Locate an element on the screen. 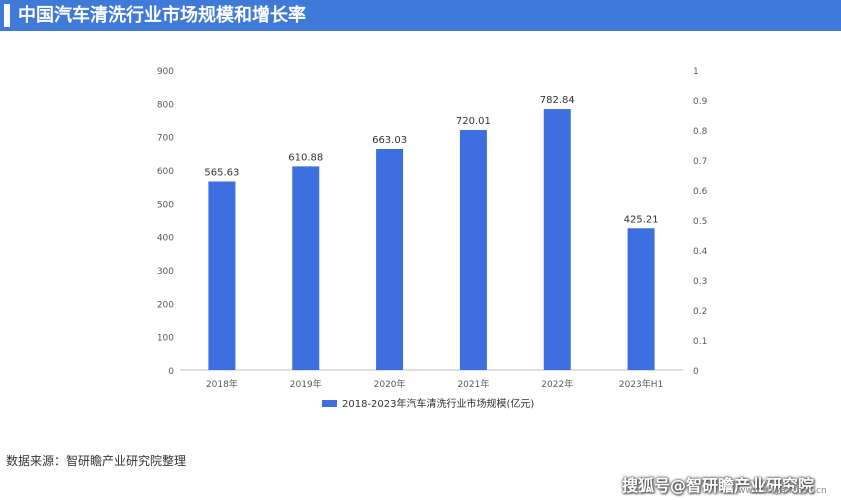  y2-tick-label: 0.8 is located at coordinates (700, 132).